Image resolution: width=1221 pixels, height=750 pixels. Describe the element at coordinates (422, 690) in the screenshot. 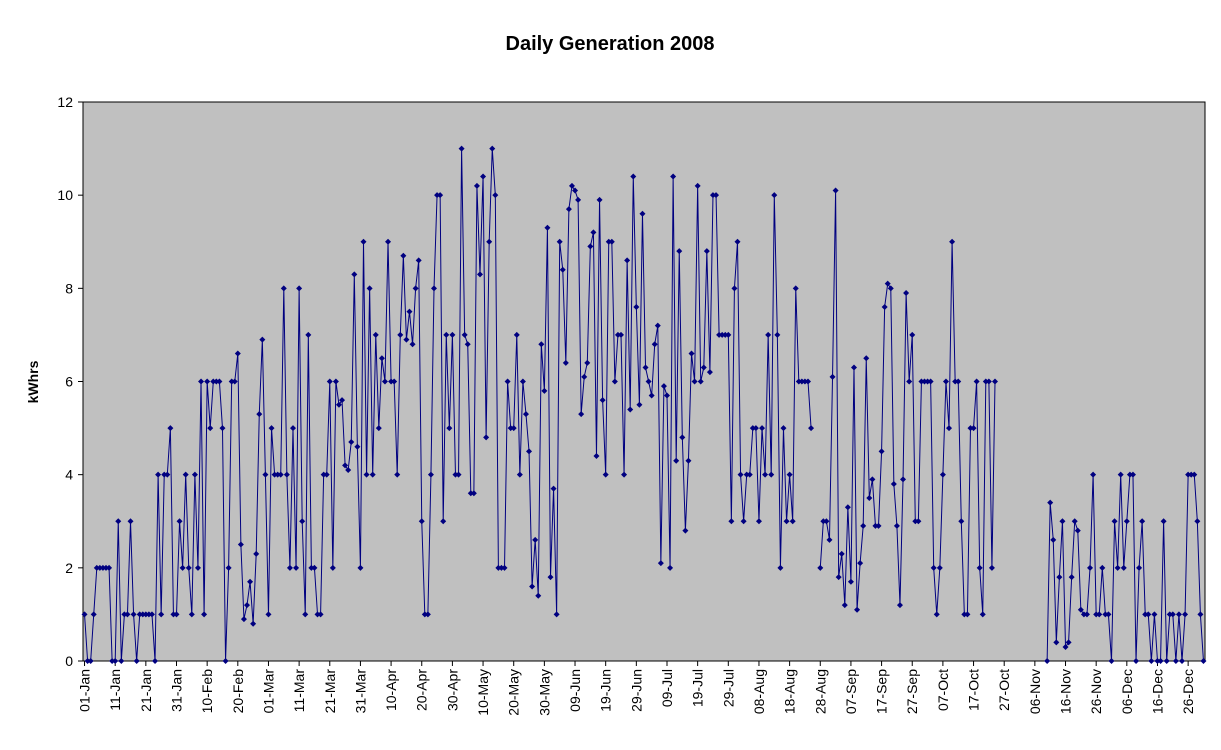

I see `x-tick-label: 20-Apr` at that location.